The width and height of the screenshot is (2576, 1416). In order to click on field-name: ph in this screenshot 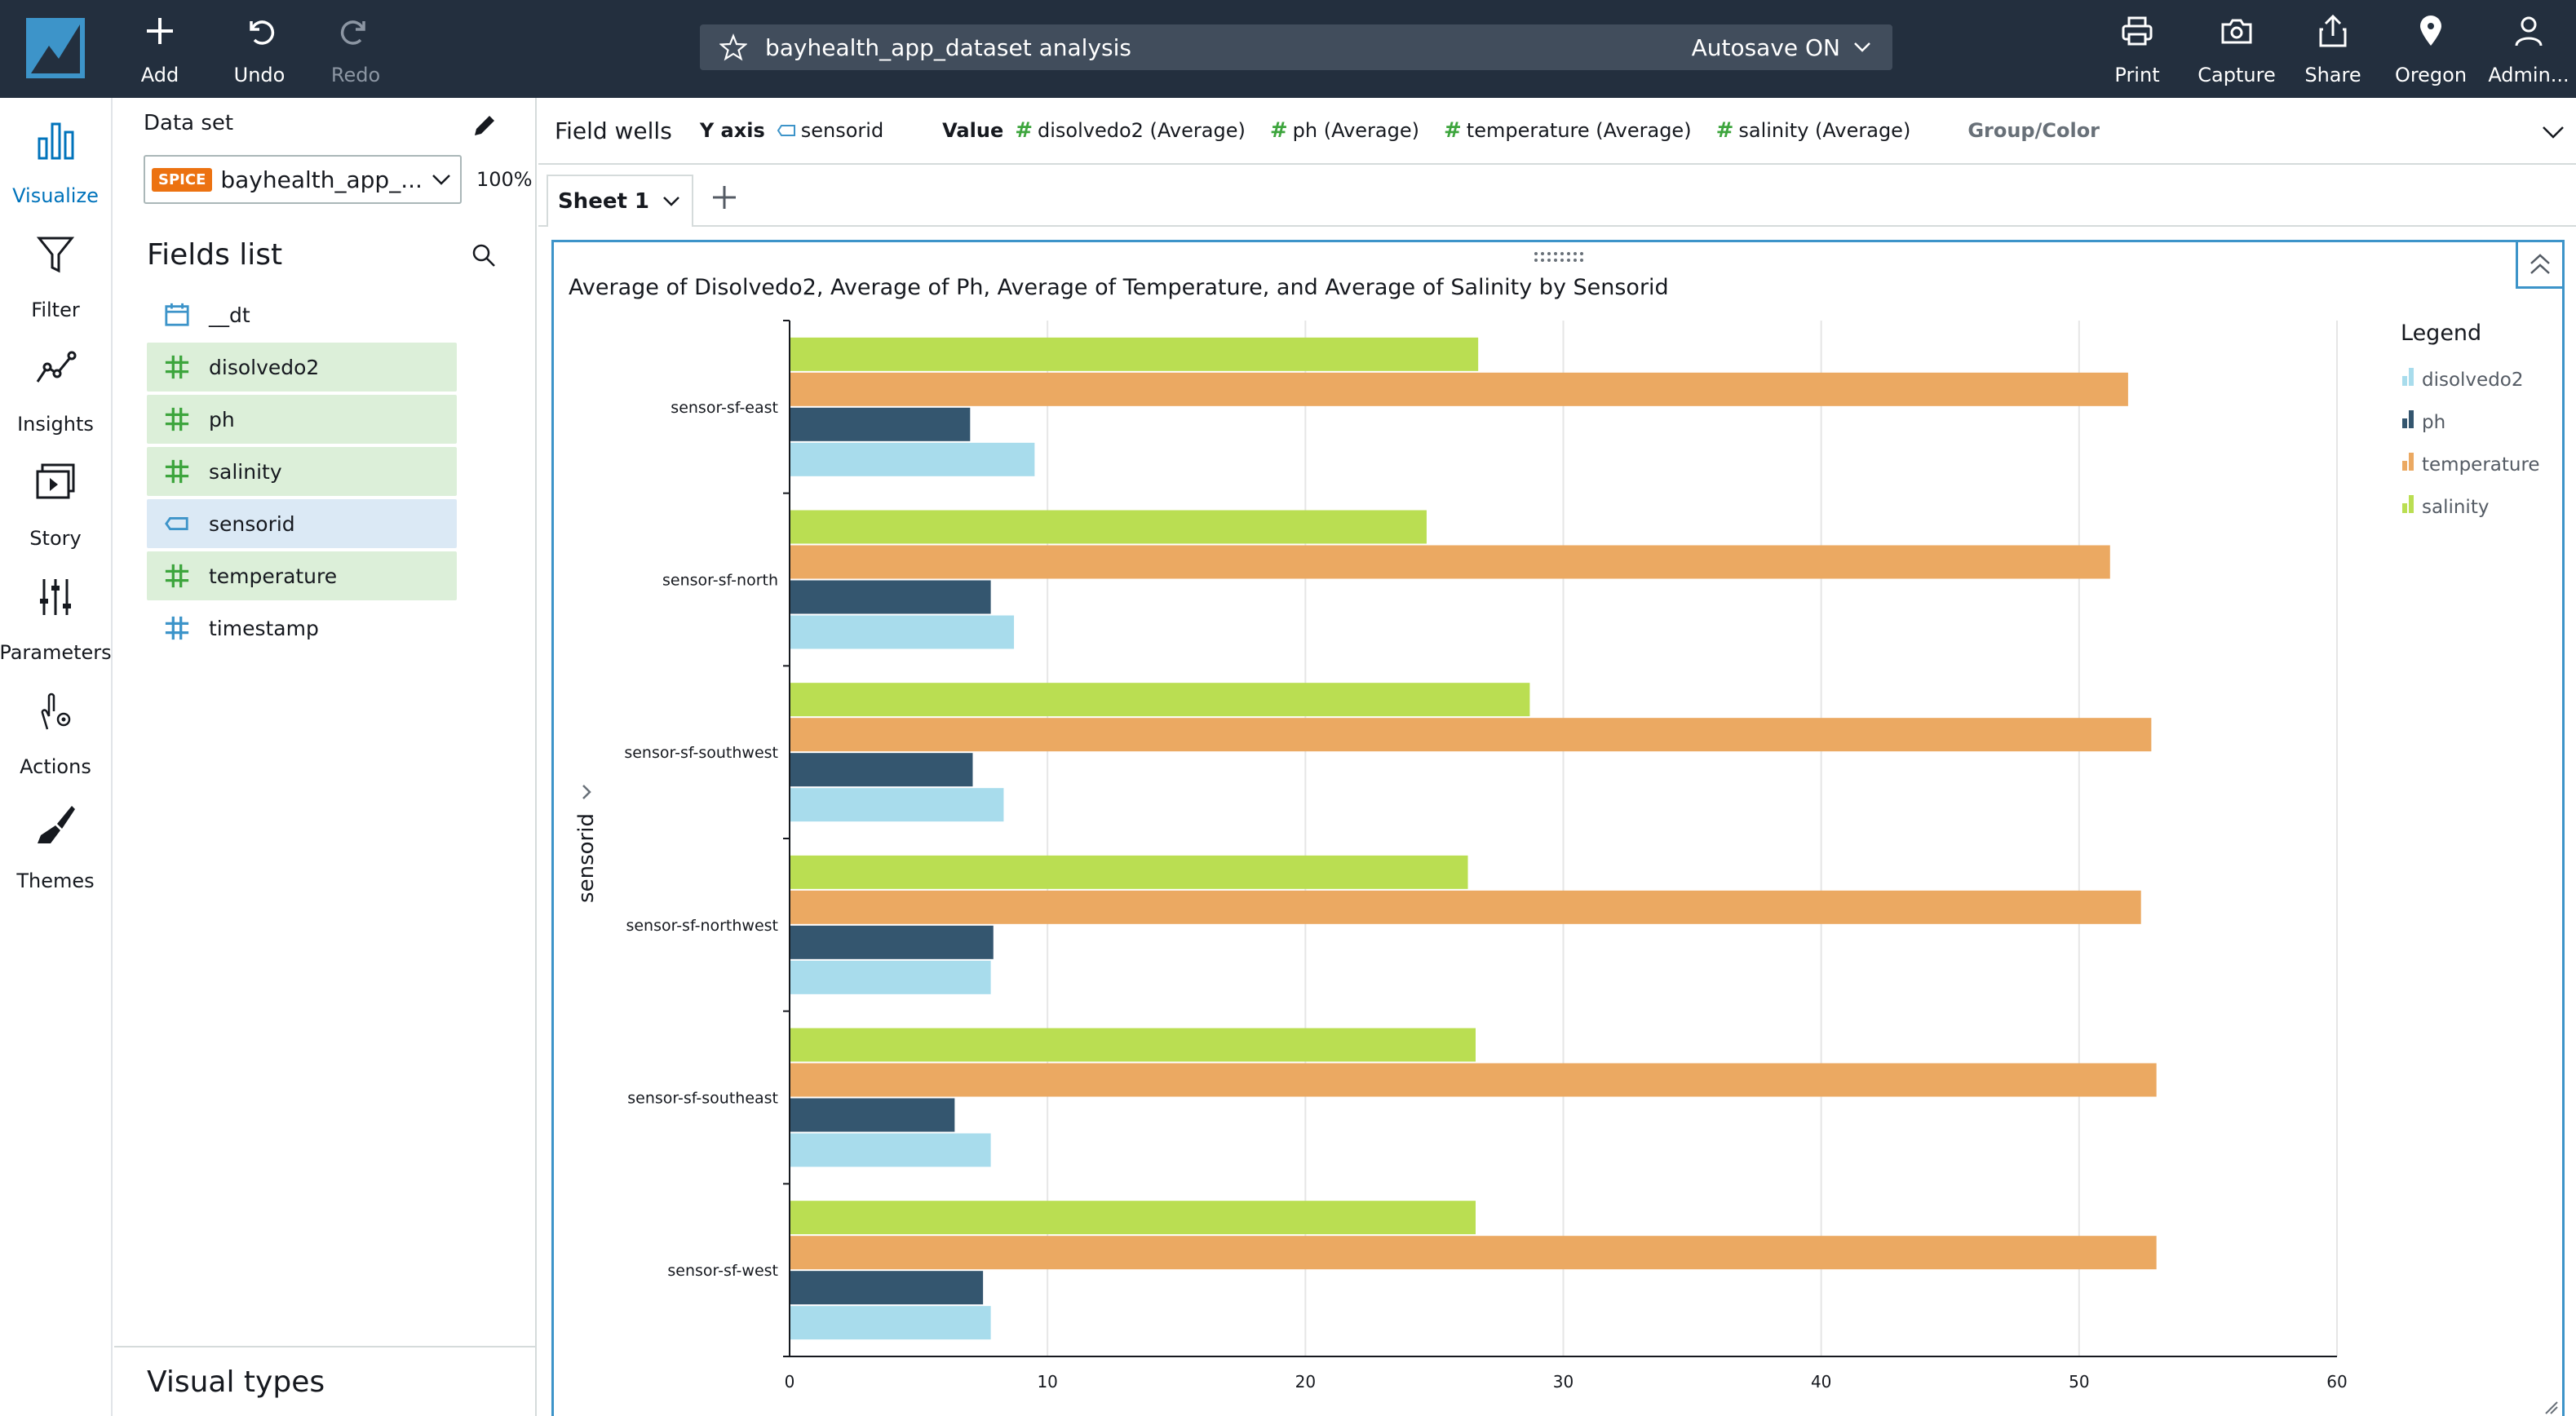, I will do `click(222, 419)`.